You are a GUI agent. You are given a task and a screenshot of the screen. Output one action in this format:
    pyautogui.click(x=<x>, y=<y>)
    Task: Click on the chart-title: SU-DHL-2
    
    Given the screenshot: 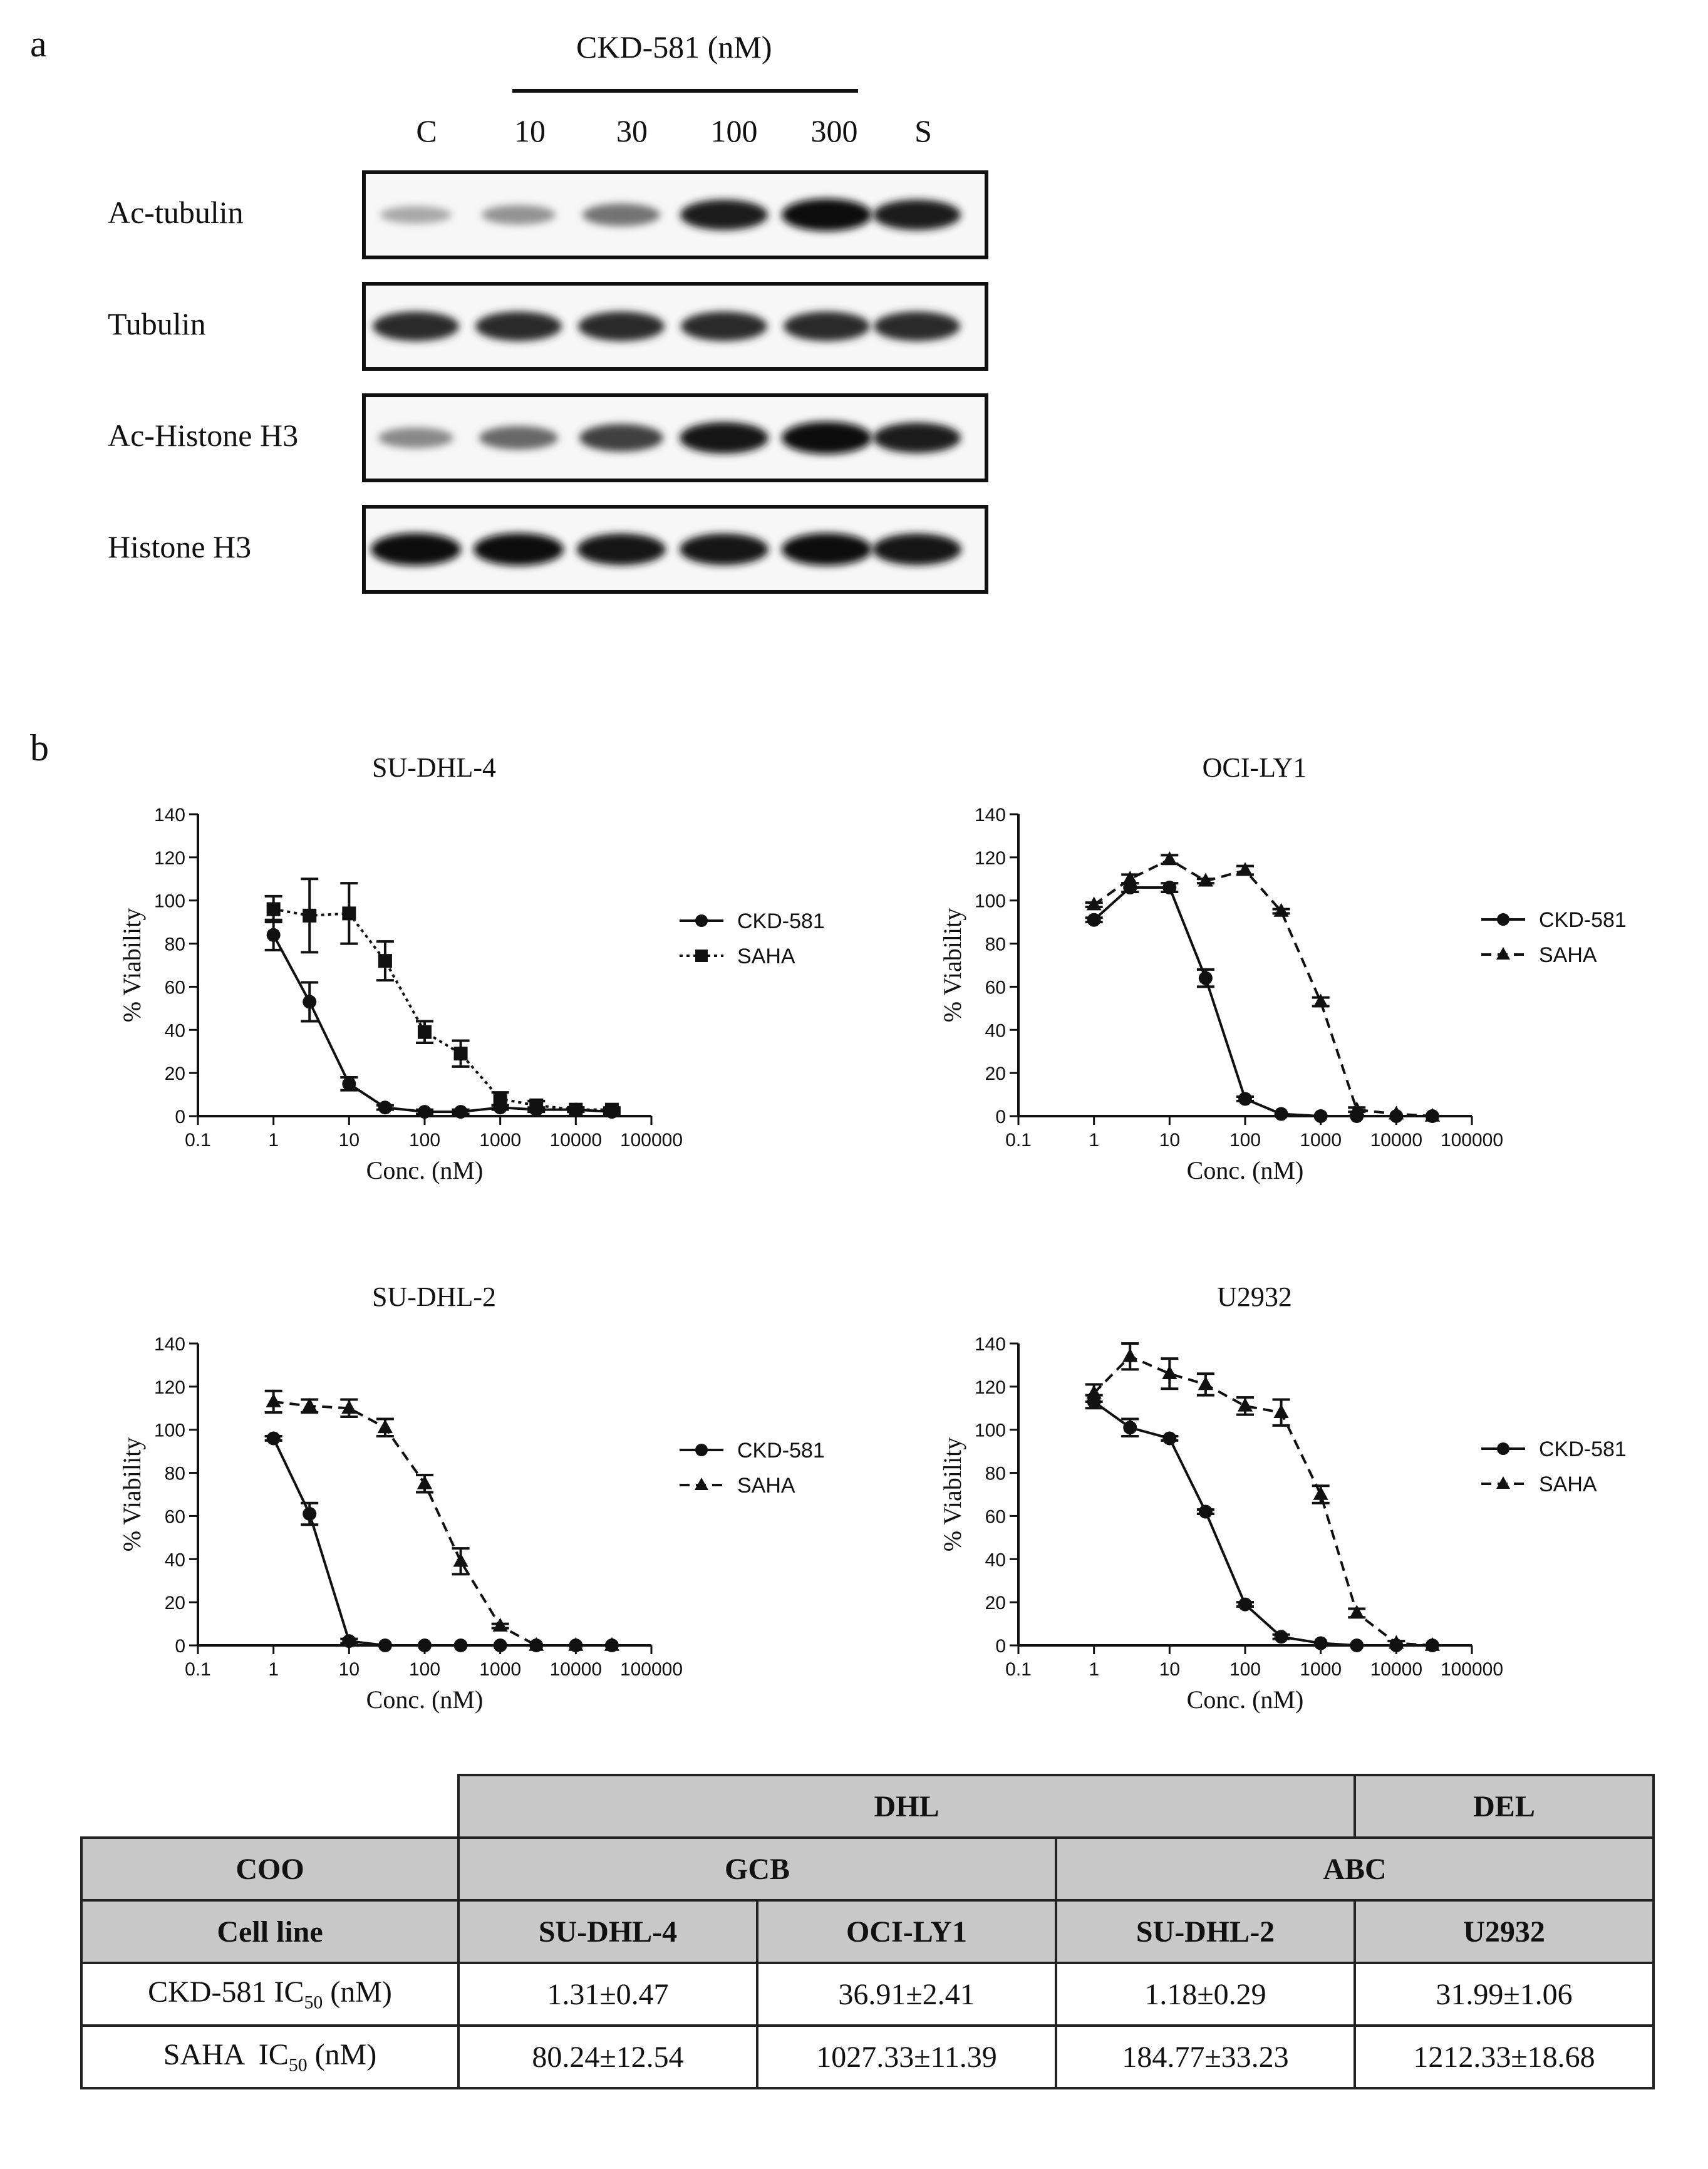 What is the action you would take?
    pyautogui.click(x=434, y=1297)
    